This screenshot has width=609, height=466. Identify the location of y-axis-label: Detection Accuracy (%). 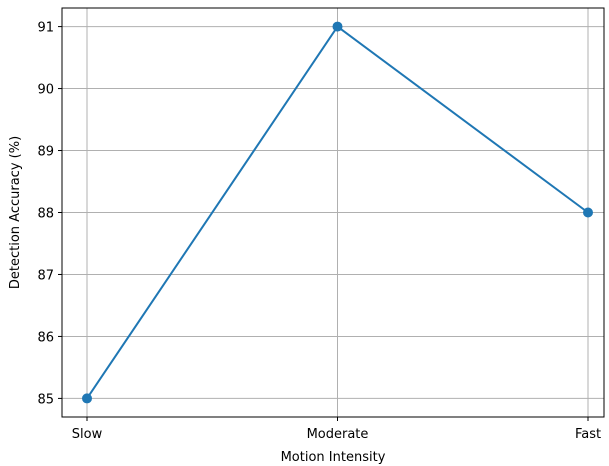
(15, 212).